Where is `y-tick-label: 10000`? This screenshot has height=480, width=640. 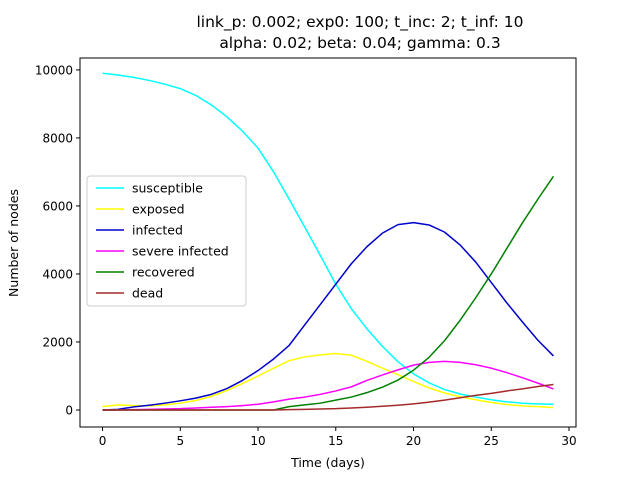
y-tick-label: 10000 is located at coordinates (54, 70).